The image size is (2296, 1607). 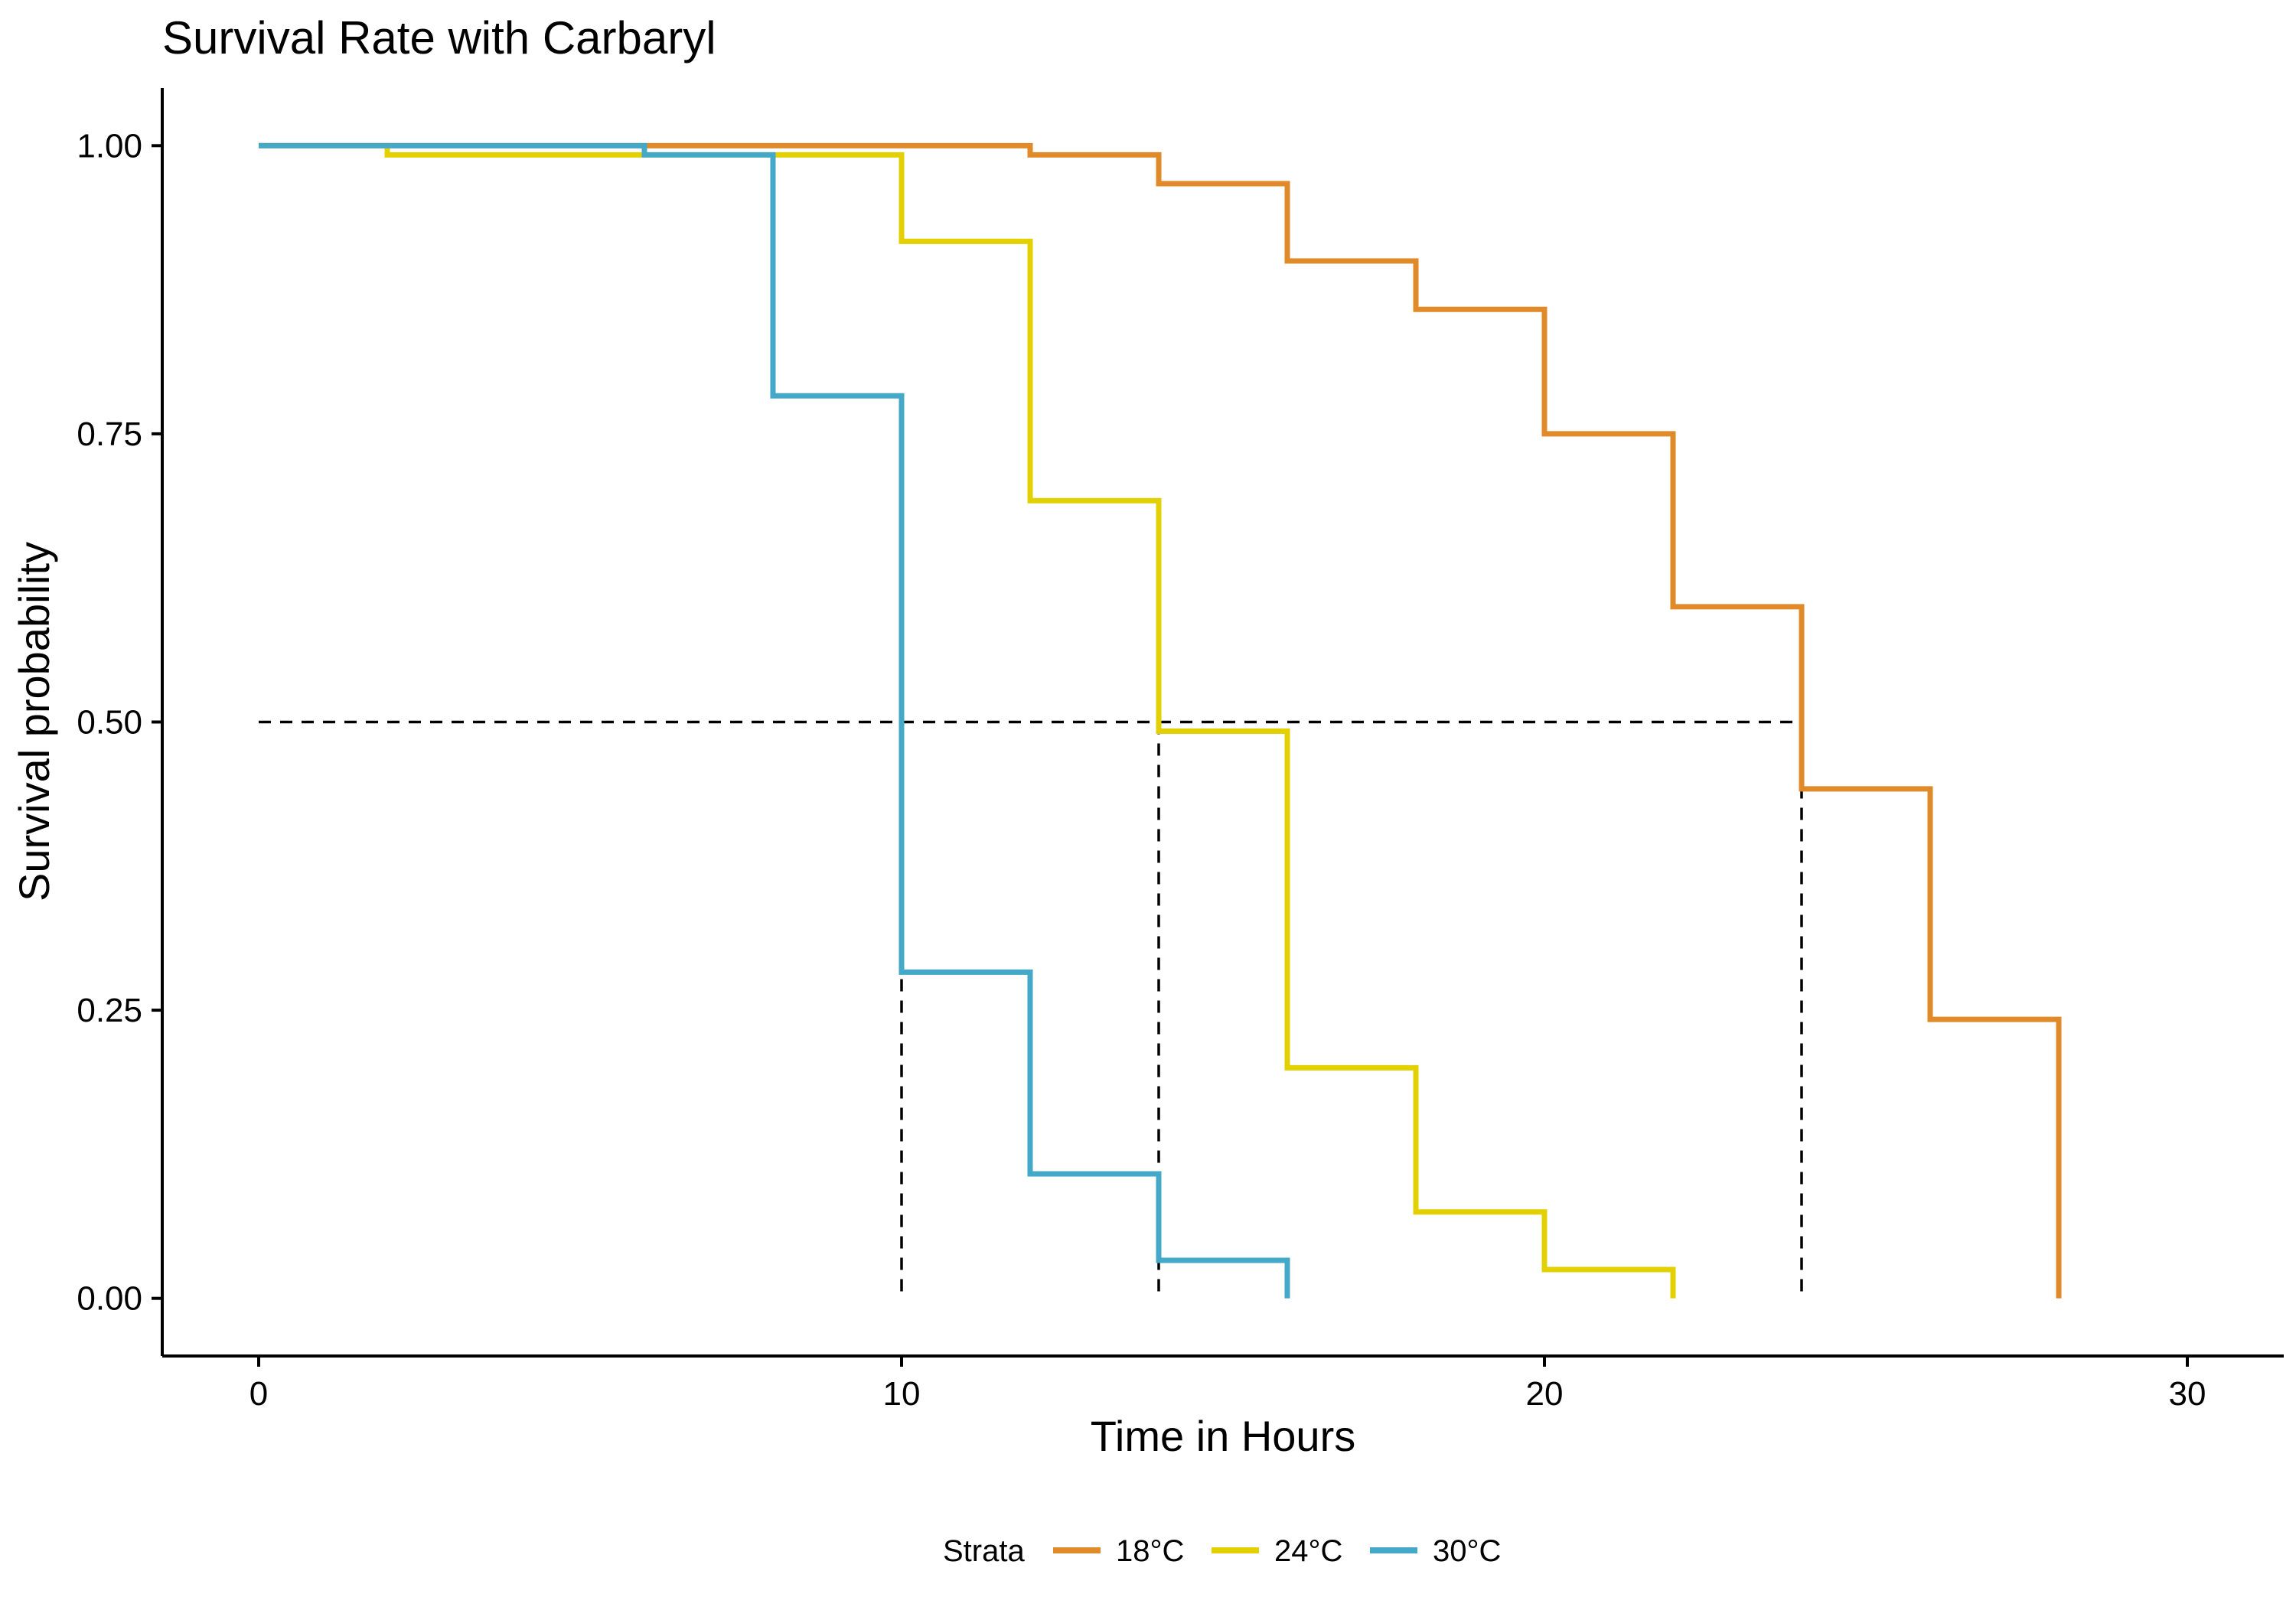 I want to click on y-tick-label: 0.50, so click(x=109, y=723).